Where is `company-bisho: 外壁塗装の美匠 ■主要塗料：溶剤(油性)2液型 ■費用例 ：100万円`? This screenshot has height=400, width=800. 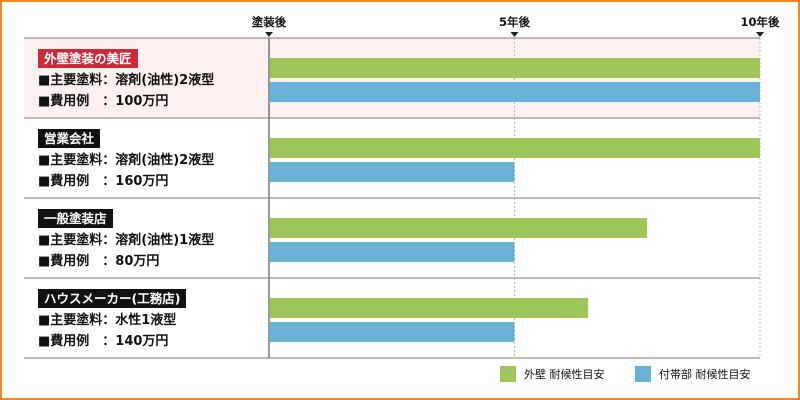 company-bisho: 外壁塗装の美匠 ■主要塗料：溶剤(油性)2液型 ■費用例 ：100万円 is located at coordinates (150, 79).